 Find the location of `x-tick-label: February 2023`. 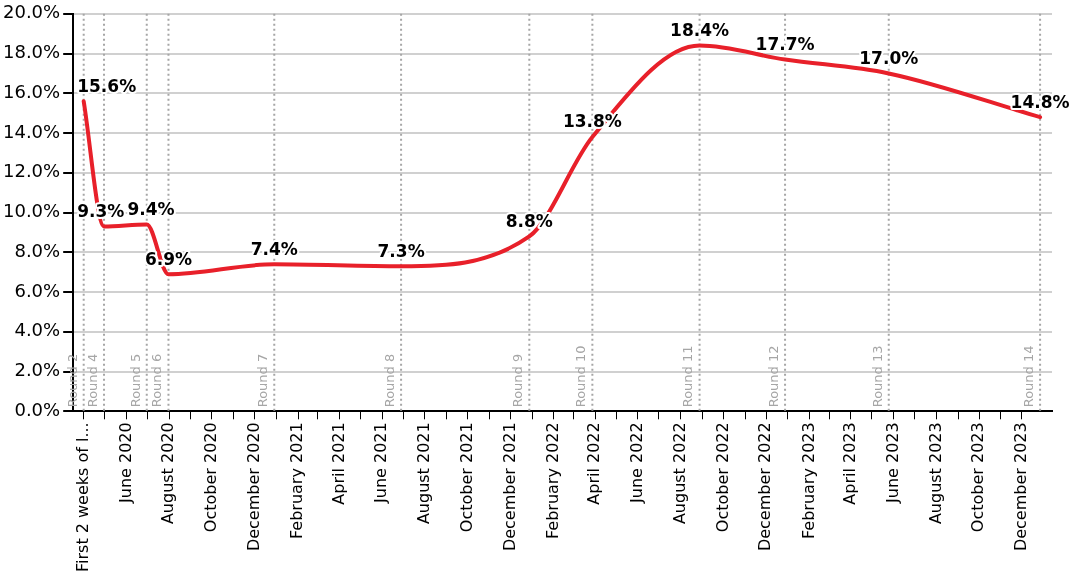

x-tick-label: February 2023 is located at coordinates (808, 481).